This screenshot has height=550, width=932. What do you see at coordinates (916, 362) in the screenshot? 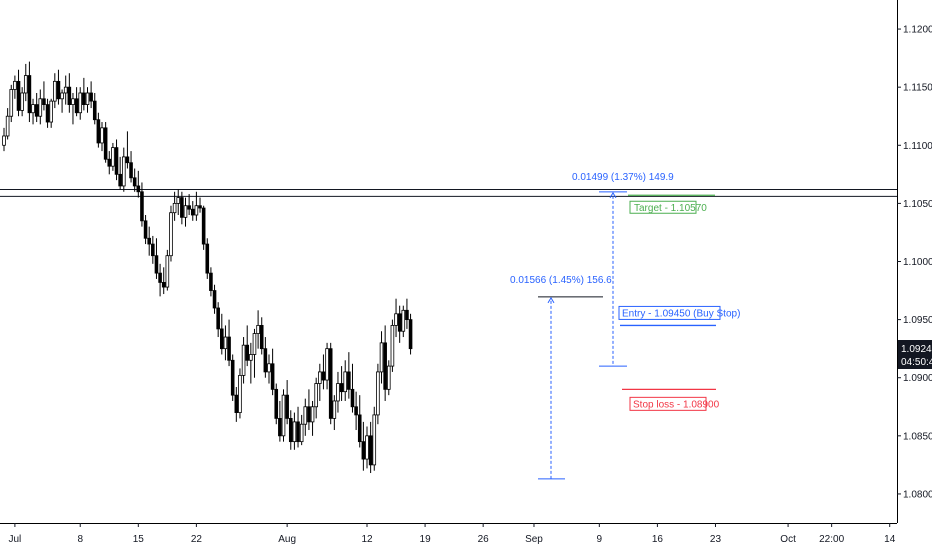
I see `countdown-label: 04:50:47` at bounding box center [916, 362].